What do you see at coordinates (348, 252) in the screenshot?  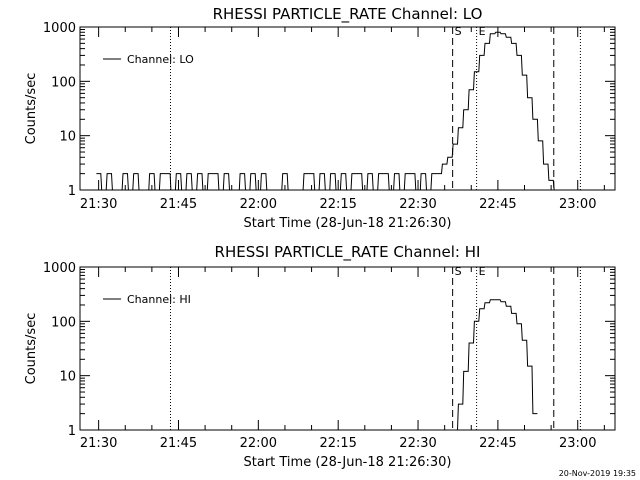 I see `chart-title: RHESSI PARTICLE_RATE Channel: HI` at bounding box center [348, 252].